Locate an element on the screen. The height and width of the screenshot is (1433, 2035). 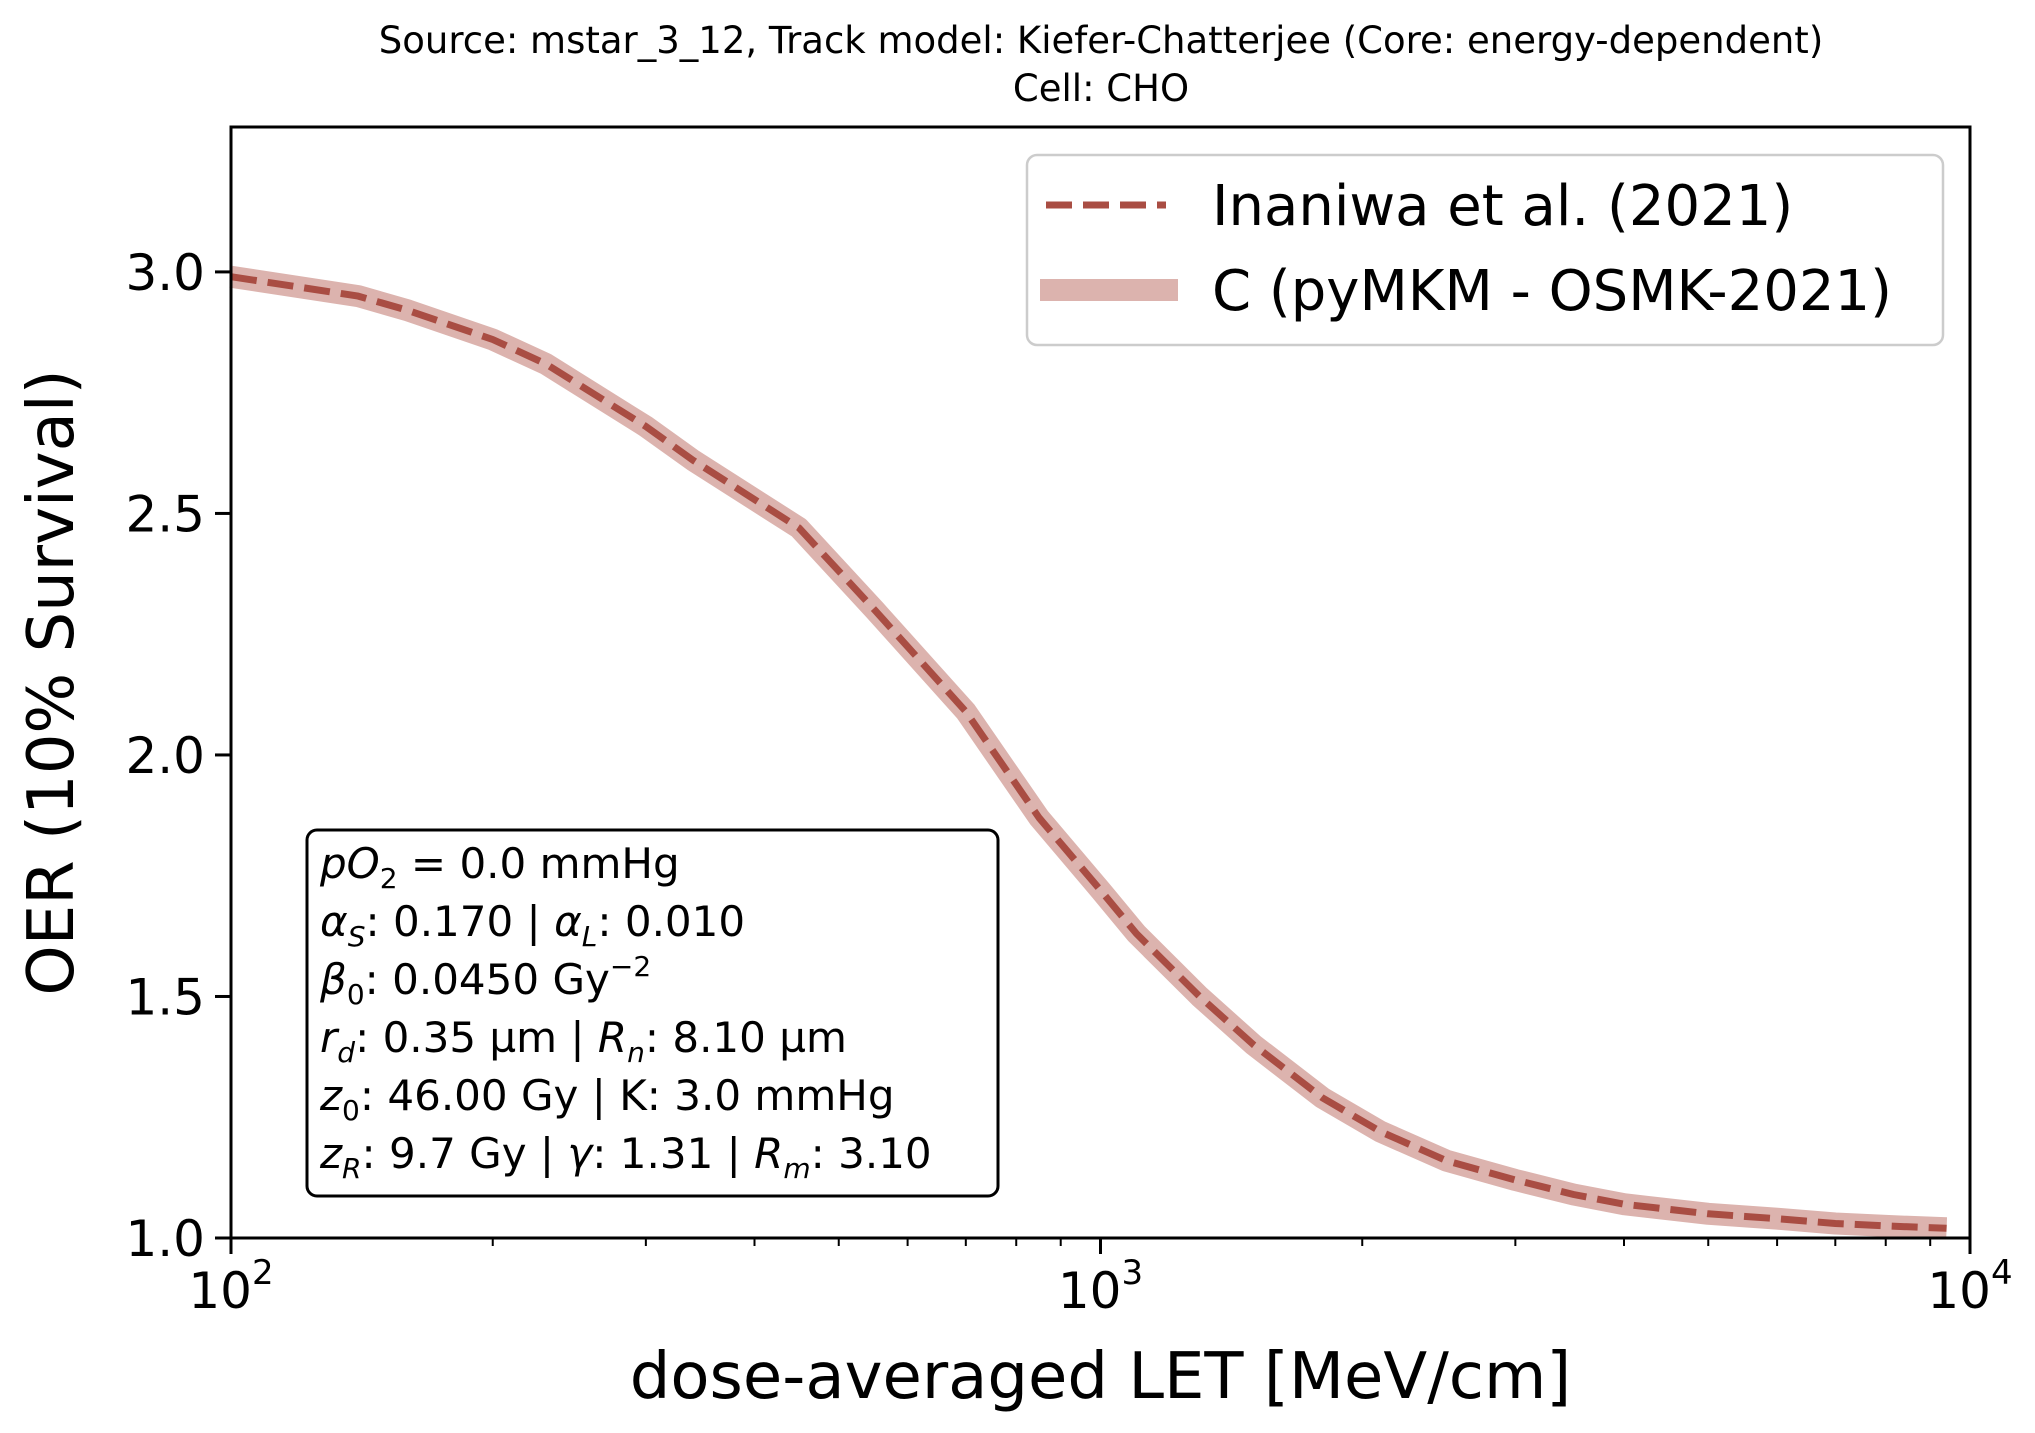
parameter-line: zR: 9.7 Gy | γ: 1.31 | Rm: 3.10 is located at coordinates (625, 1157).